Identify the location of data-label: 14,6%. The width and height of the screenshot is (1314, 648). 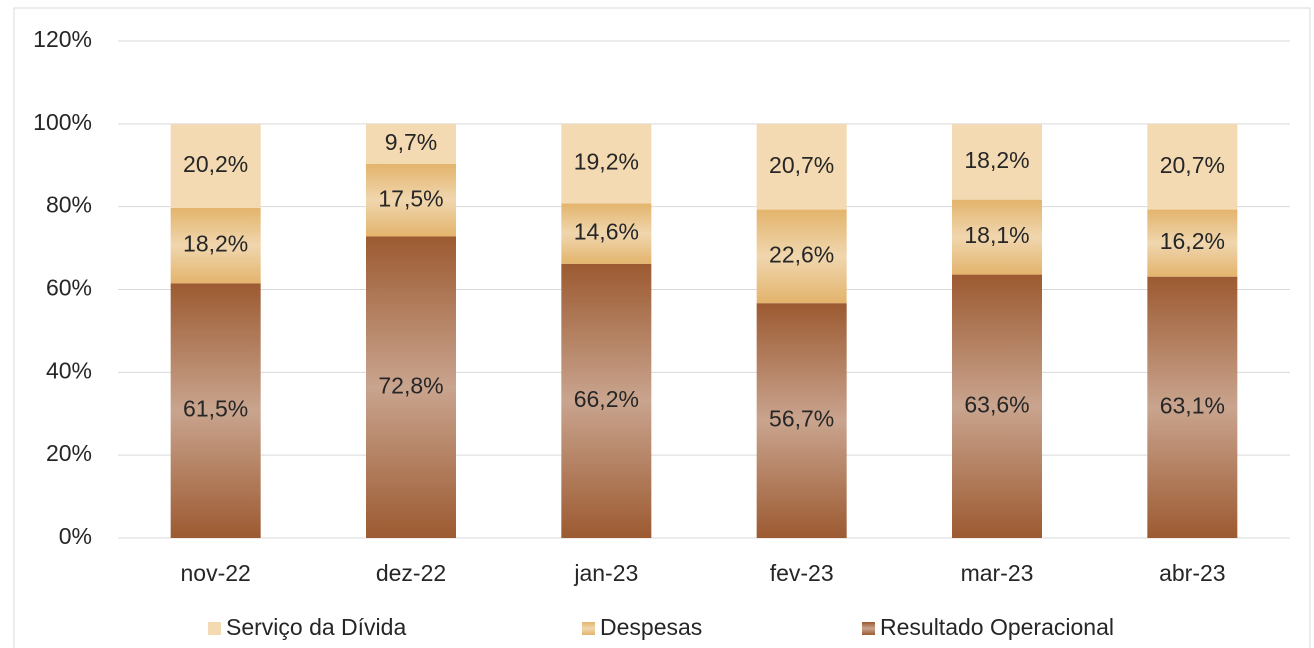
(606, 232).